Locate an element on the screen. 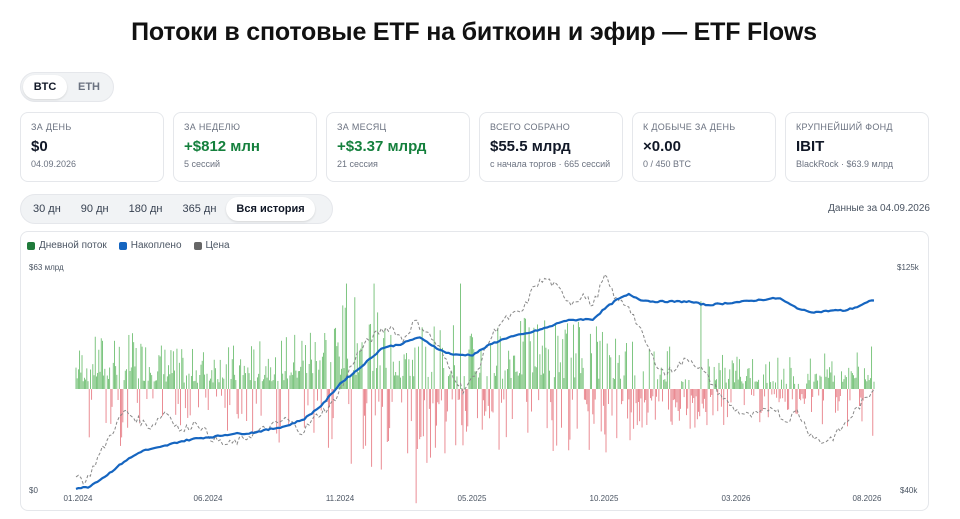 This screenshot has height=519, width=960. stat-card-mining: К ДОБЫЧЕ ЗА ДЕНЬ ×0.00 0 / 450 BTC is located at coordinates (704, 147).